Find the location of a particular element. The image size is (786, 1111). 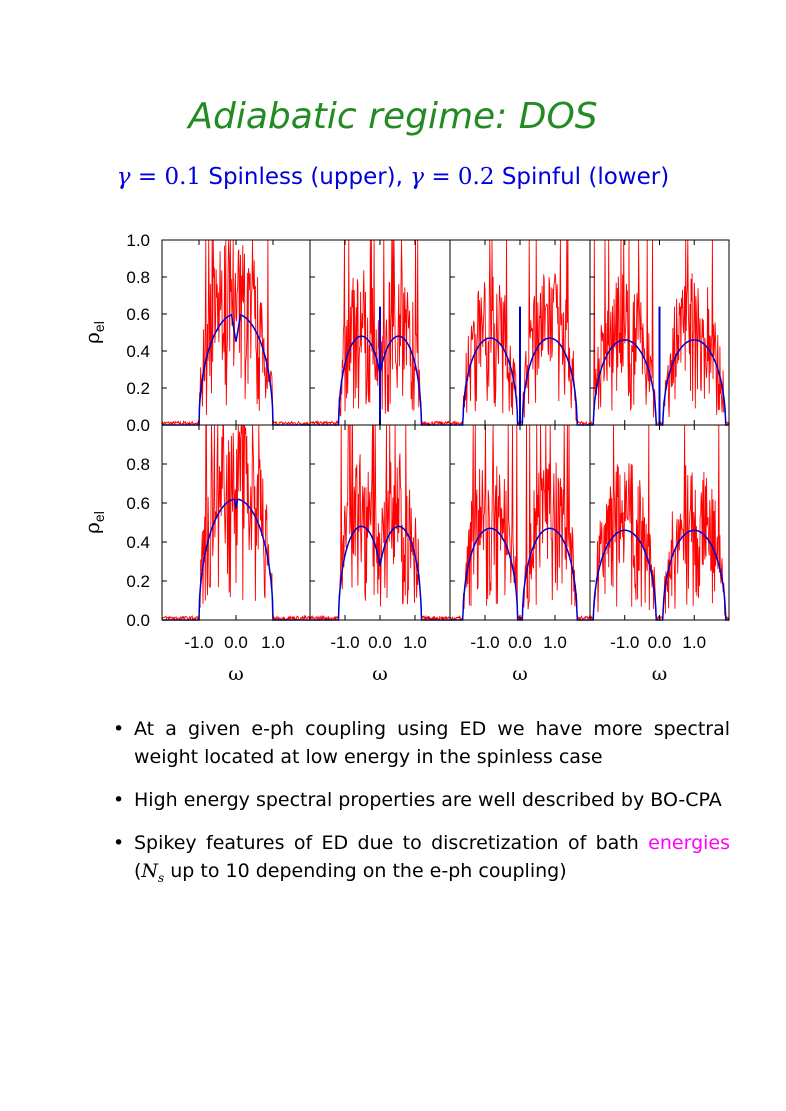

gamma-symbol: γ is located at coordinates (123, 177).